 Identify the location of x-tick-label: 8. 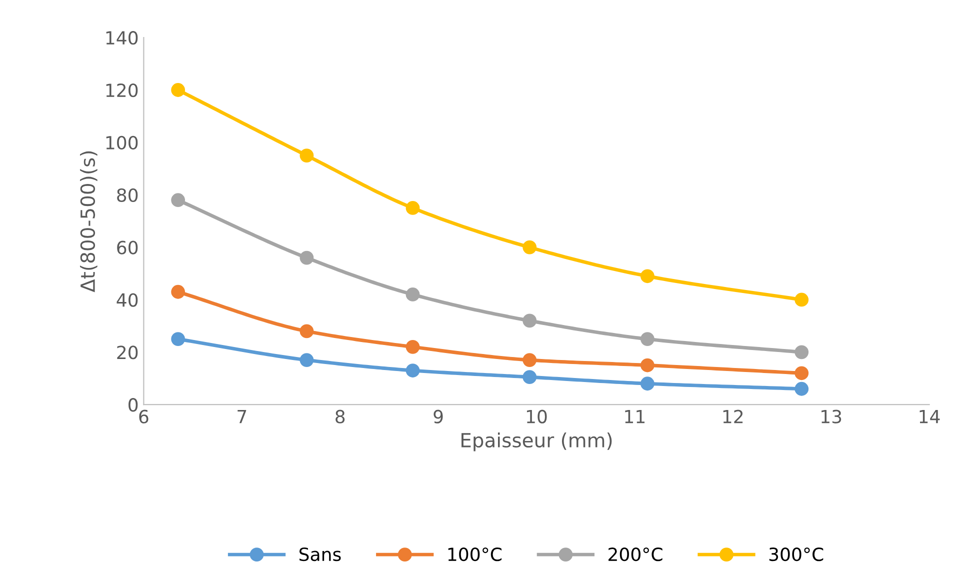
(340, 417).